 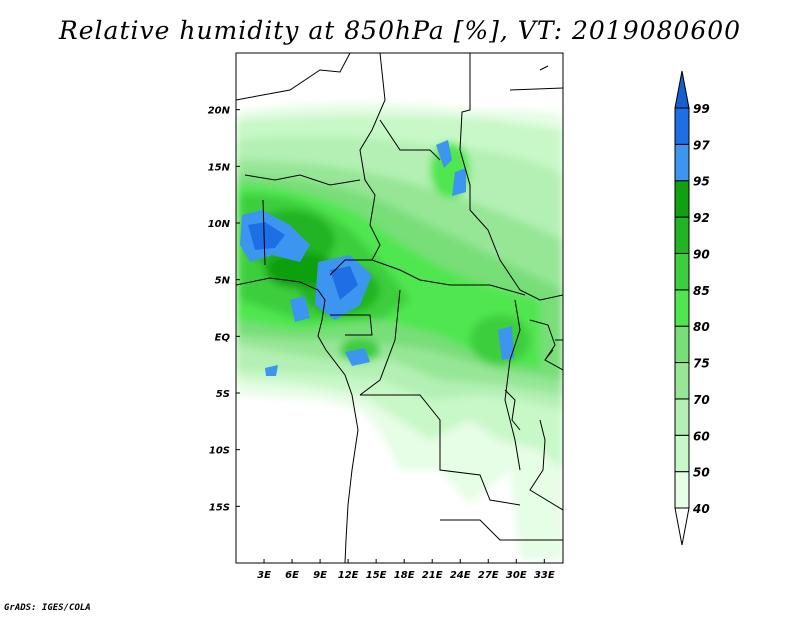 I want to click on colorbar-level-label: 99, so click(x=701, y=109).